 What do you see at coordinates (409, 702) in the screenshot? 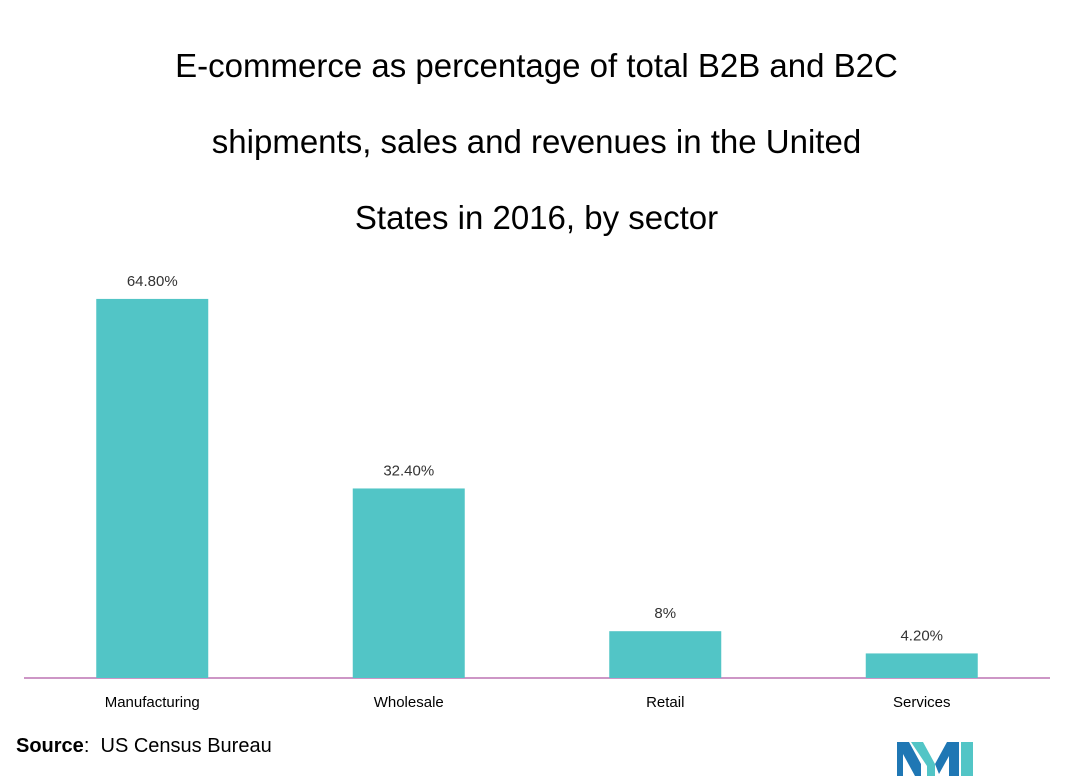
I see `x-tick-label-wholesale: Wholesale` at bounding box center [409, 702].